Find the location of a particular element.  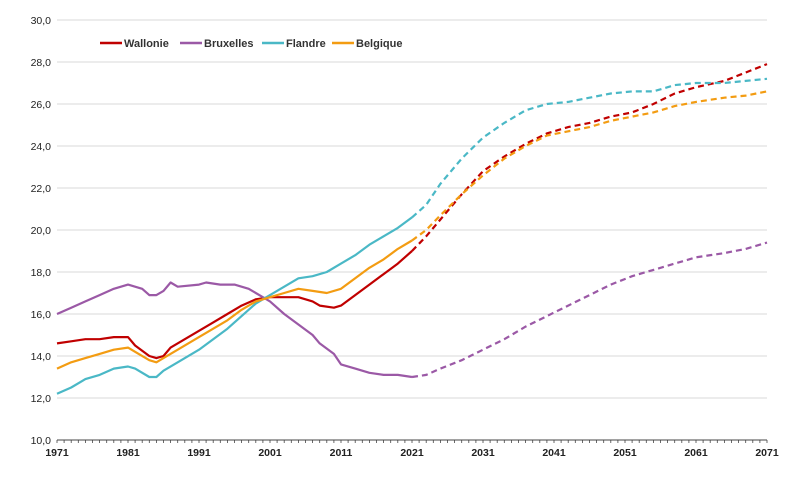

x-tick-label: 1971 is located at coordinates (57, 453).